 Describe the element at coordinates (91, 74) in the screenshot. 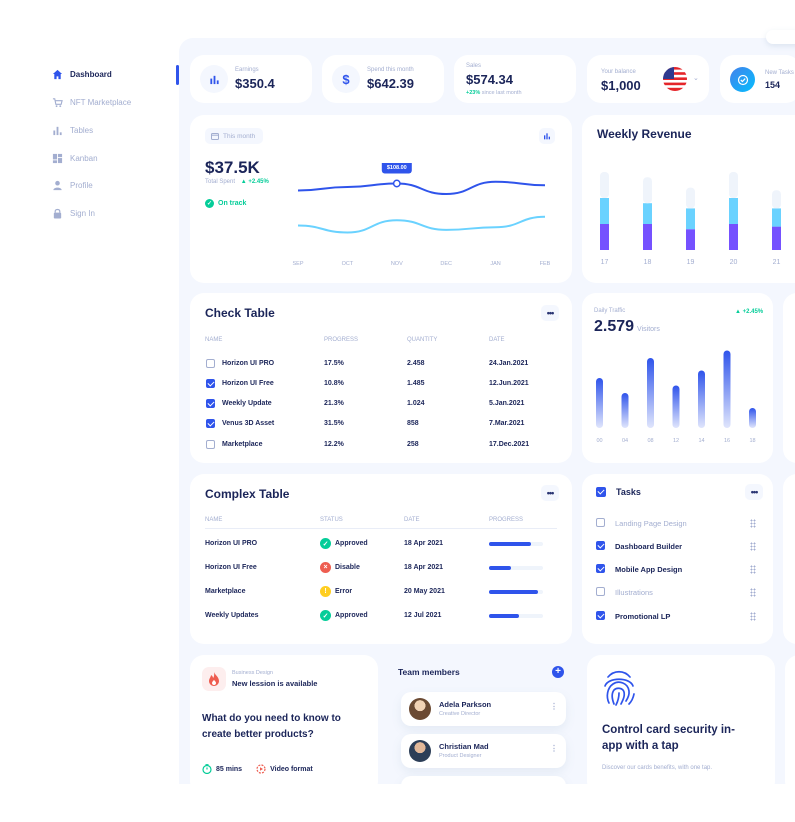

I see `sidebar-item-label: Dashboard` at that location.